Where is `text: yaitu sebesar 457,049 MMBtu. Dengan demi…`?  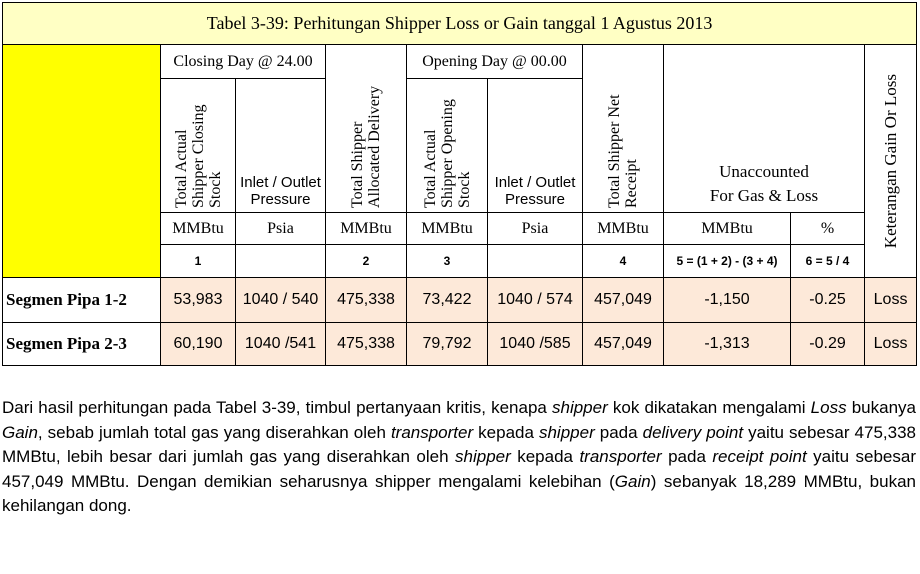 text: yaitu sebesar 457,049 MMBtu. Dengan demi… is located at coordinates (459, 469).